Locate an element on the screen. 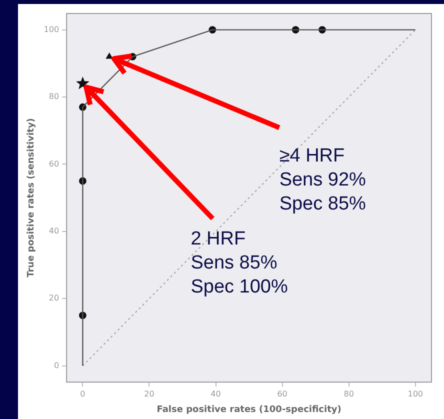  point is located at coordinates (109, 55).